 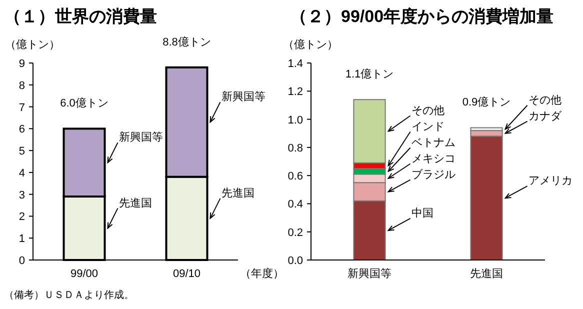 I want to click on y-tick-label: 0.8, so click(x=295, y=148).